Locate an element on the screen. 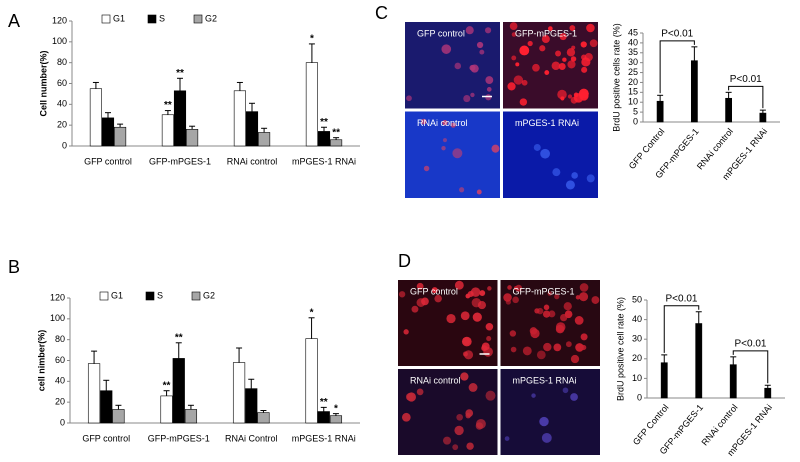  y-tick-label: 80 is located at coordinates (62, 62).